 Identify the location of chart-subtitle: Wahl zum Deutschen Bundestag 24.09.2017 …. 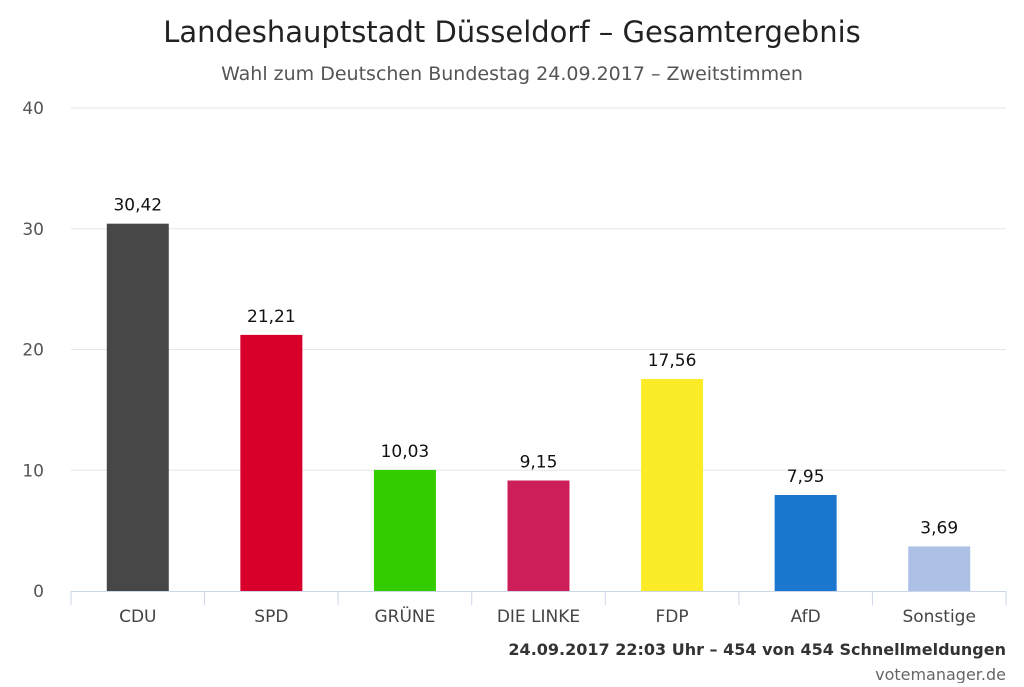
(512, 74).